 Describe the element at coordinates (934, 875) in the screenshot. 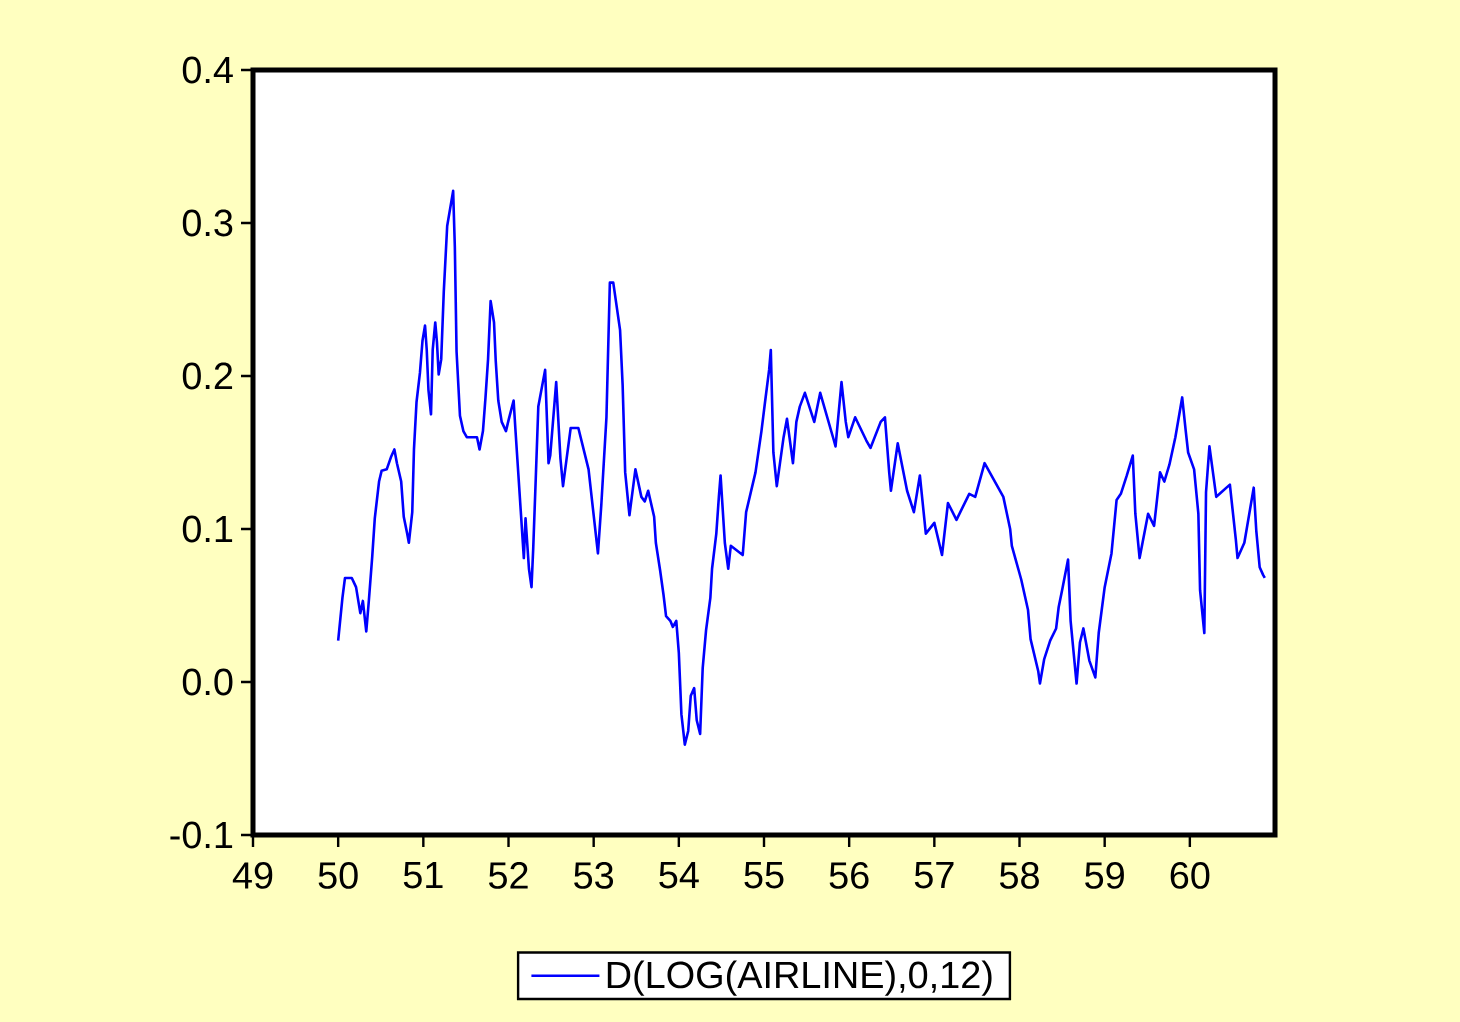

I see `x-tick-label: 57` at that location.